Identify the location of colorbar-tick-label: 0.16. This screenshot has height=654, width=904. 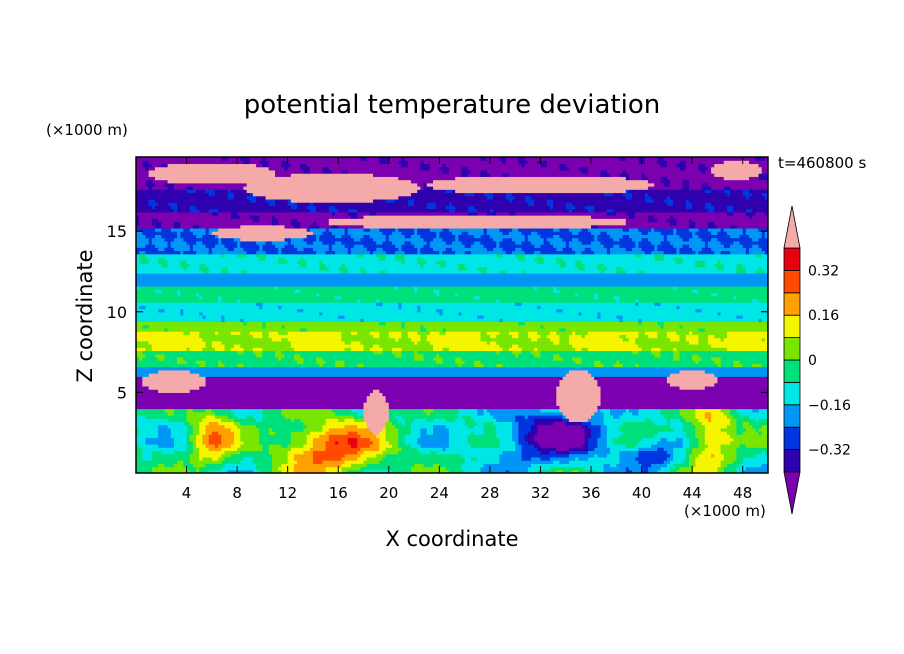
(823, 316).